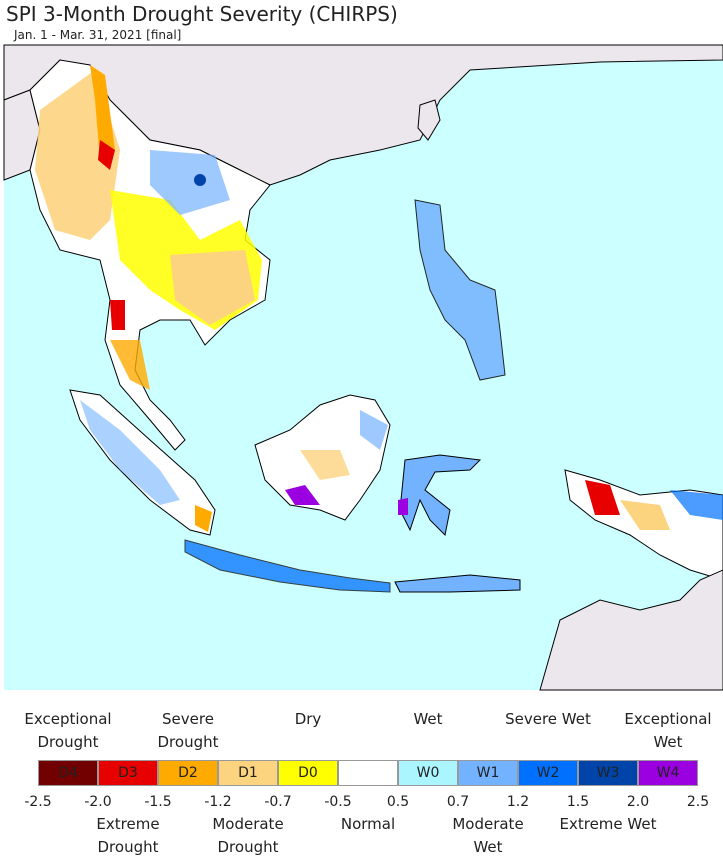 The height and width of the screenshot is (861, 723). What do you see at coordinates (488, 773) in the screenshot?
I see `legend-swatch: W1` at bounding box center [488, 773].